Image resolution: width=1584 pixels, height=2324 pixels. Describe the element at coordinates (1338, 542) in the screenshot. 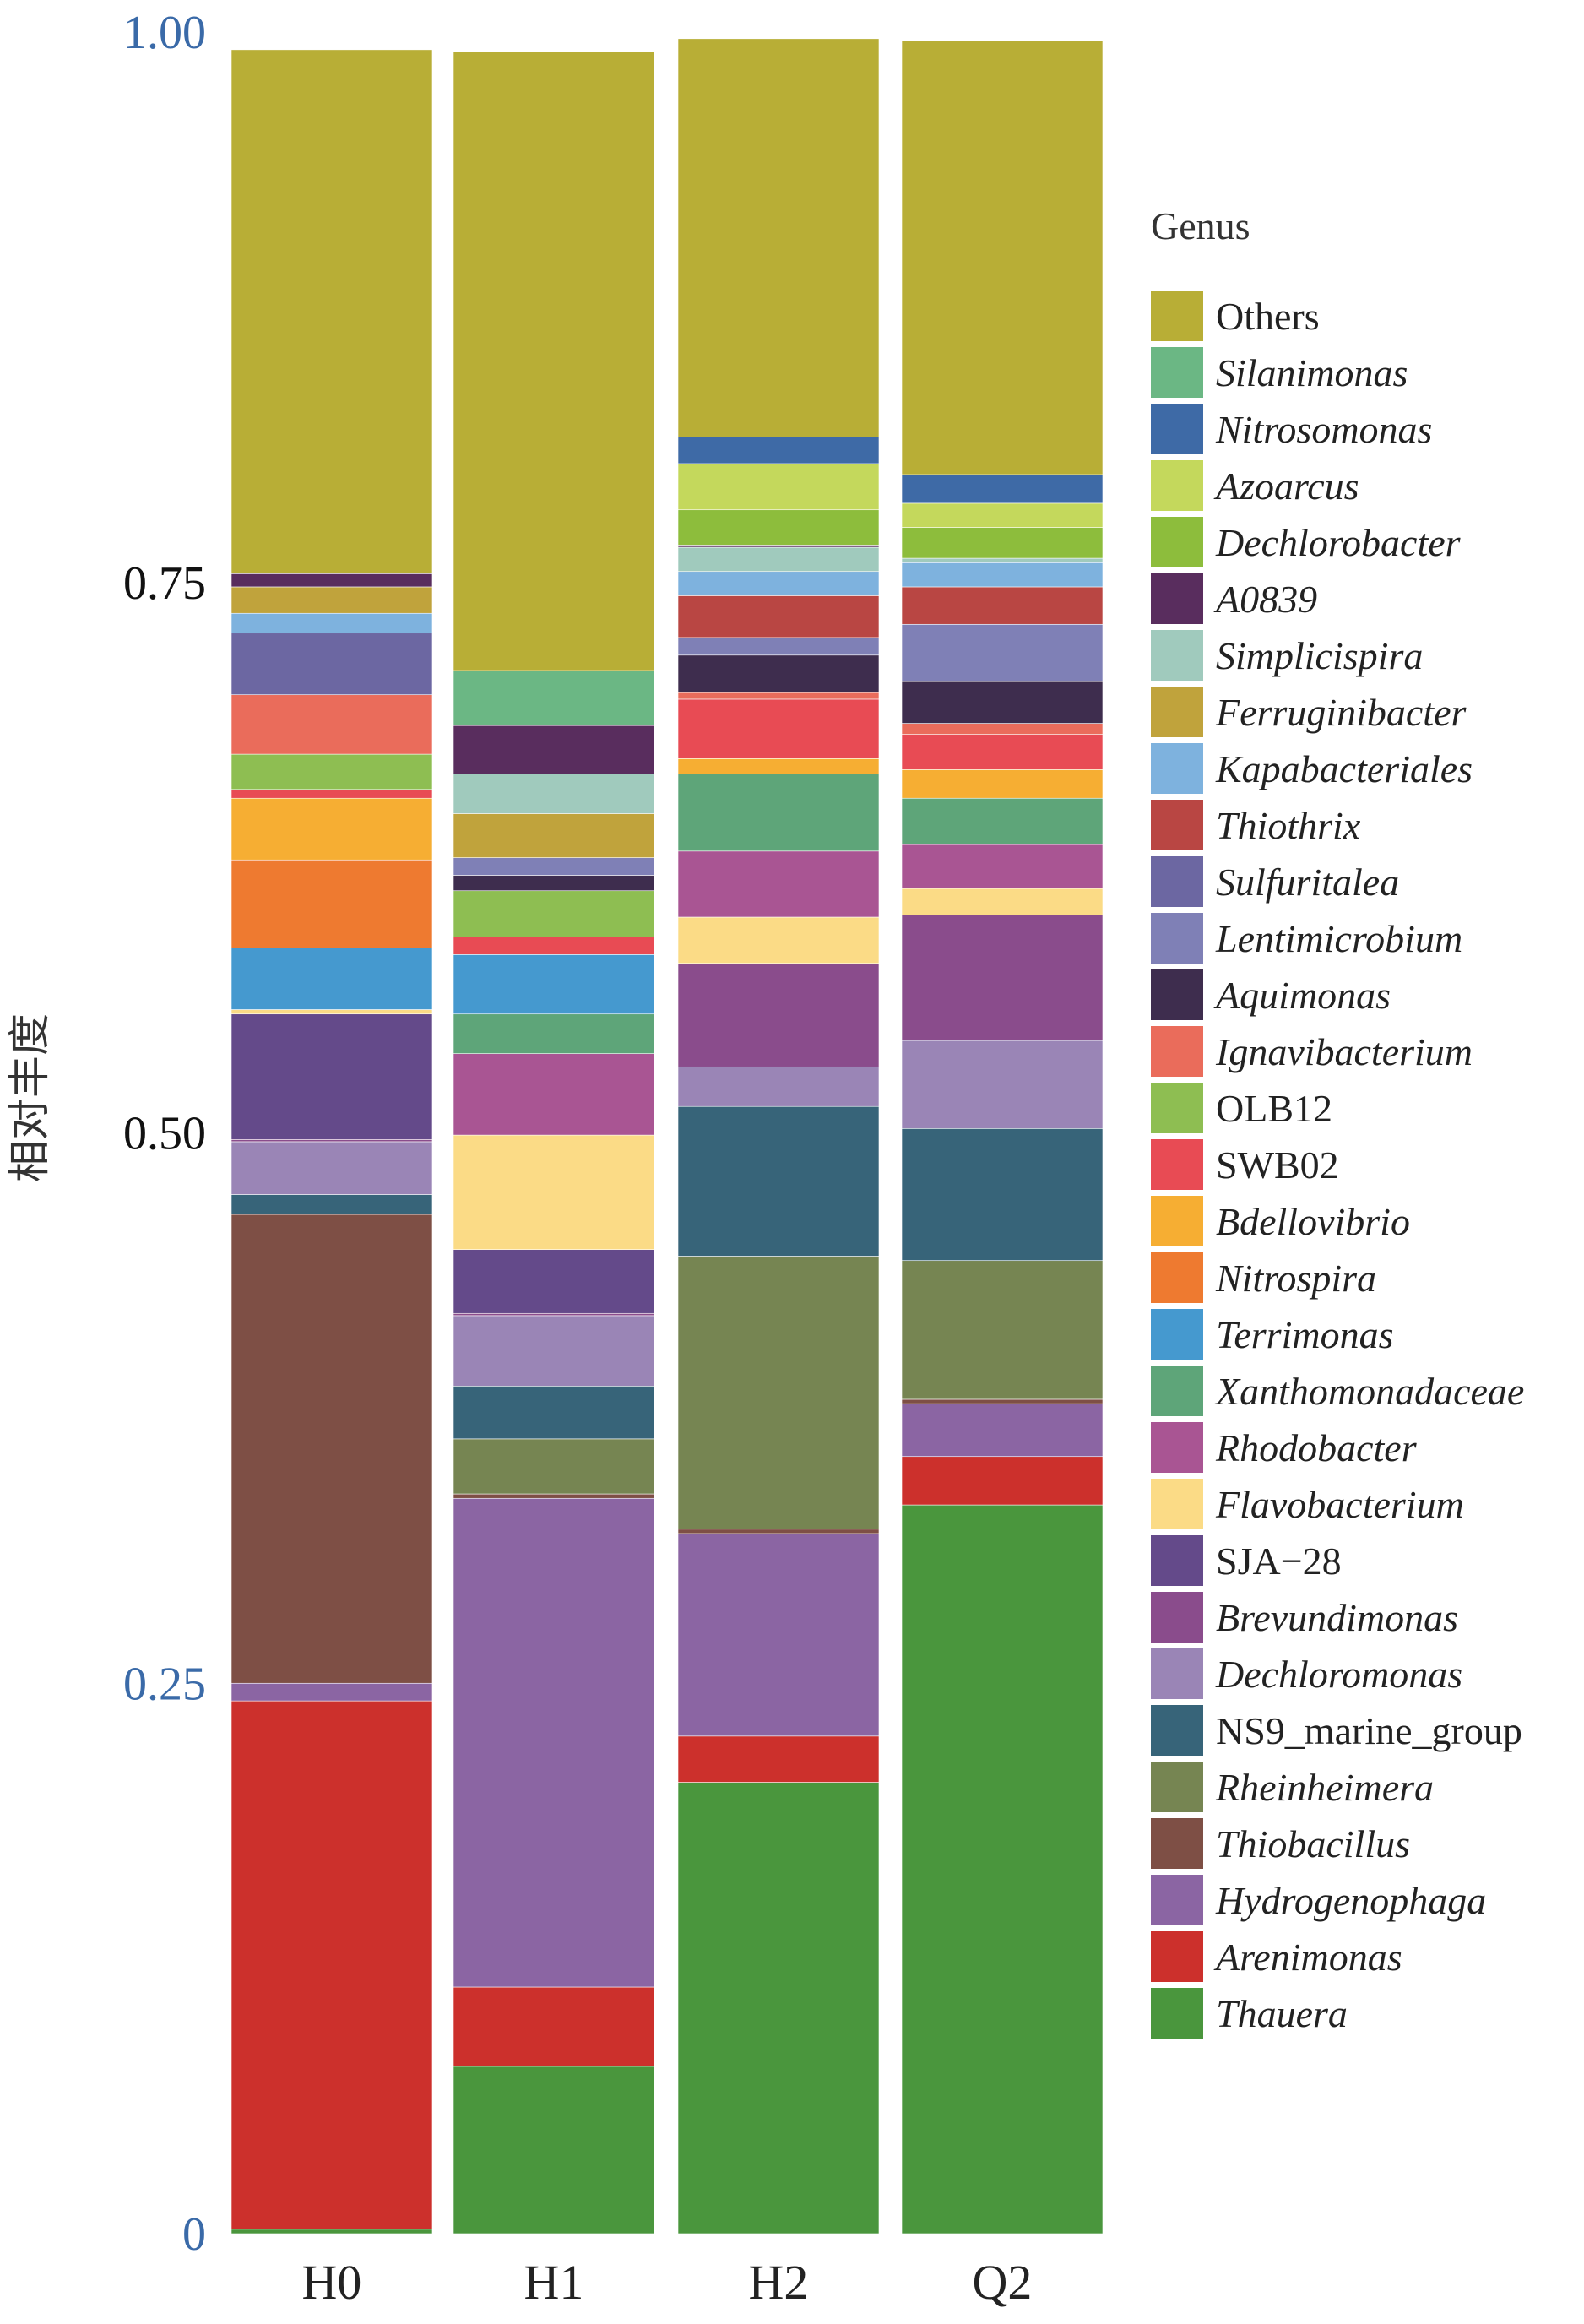

I see `legend-label: Dechlorobacter` at that location.